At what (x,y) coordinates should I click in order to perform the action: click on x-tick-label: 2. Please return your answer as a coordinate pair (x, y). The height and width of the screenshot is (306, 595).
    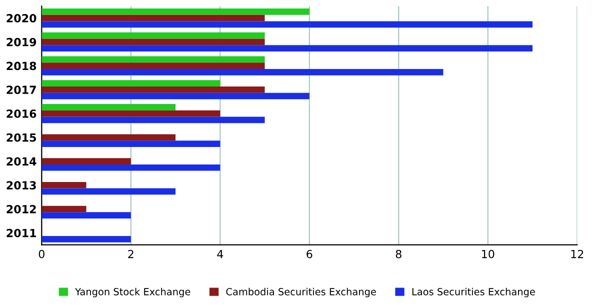
    Looking at the image, I should click on (131, 254).